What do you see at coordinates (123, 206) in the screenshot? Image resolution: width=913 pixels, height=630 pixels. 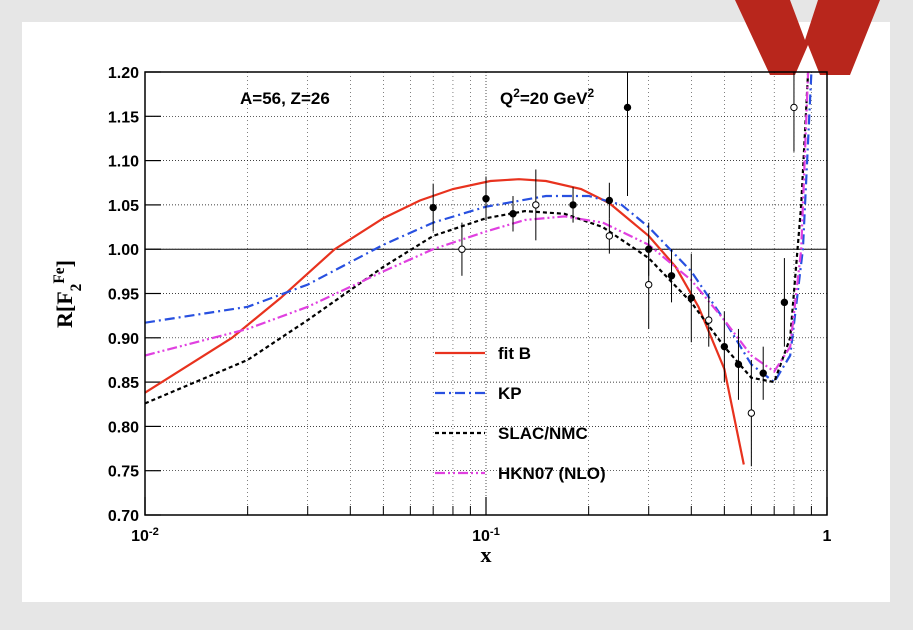 I see `y-tick-label: 1.05` at bounding box center [123, 206].